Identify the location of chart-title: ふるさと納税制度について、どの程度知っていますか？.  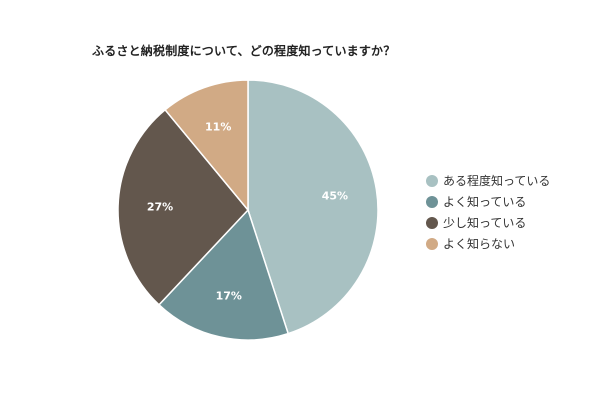
(244, 51).